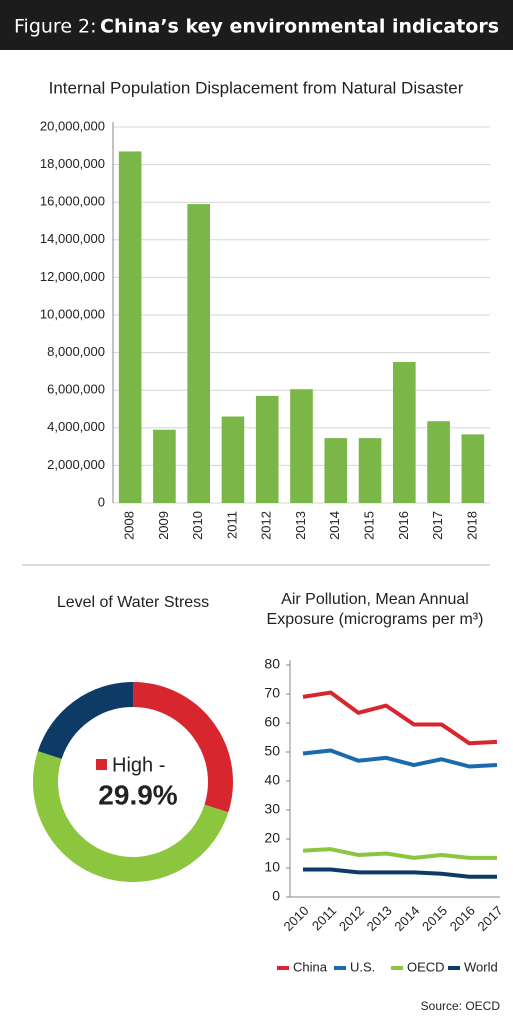 The width and height of the screenshot is (513, 1022). What do you see at coordinates (76, 389) in the screenshot?
I see `y-tick-label: 6,000,000` at bounding box center [76, 389].